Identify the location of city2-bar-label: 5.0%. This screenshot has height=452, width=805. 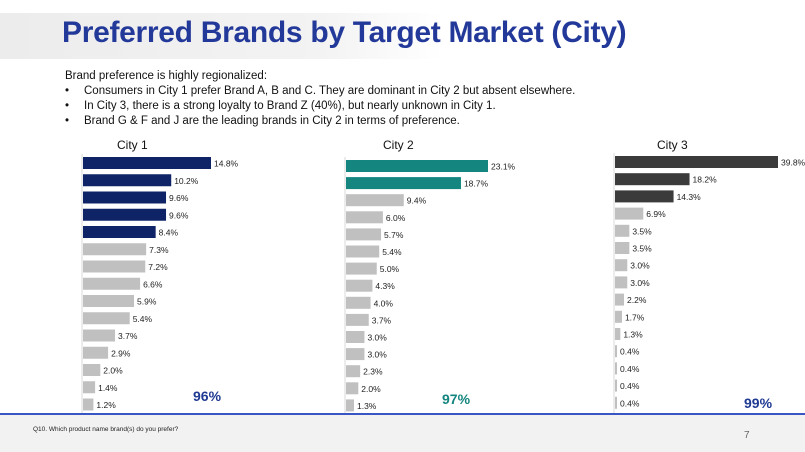
(390, 269).